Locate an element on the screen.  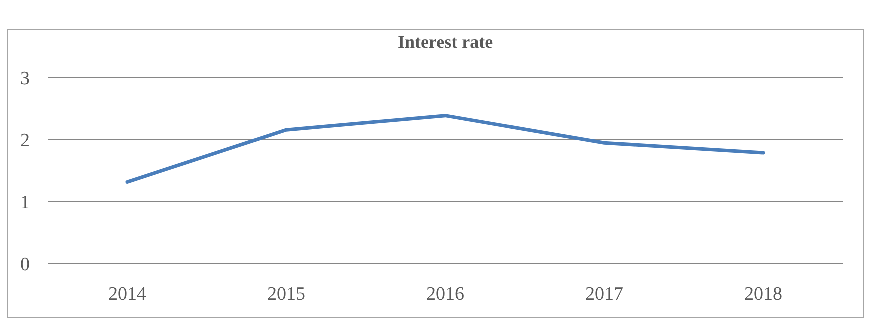
x-tick-label: 2014 is located at coordinates (127, 294).